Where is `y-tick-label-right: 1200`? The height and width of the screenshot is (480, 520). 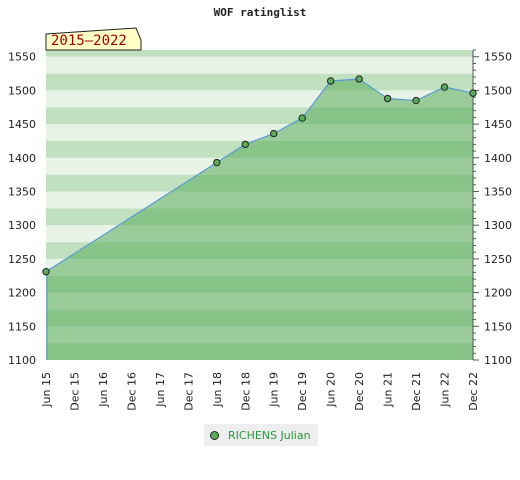 y-tick-label-right: 1200 is located at coordinates (498, 293).